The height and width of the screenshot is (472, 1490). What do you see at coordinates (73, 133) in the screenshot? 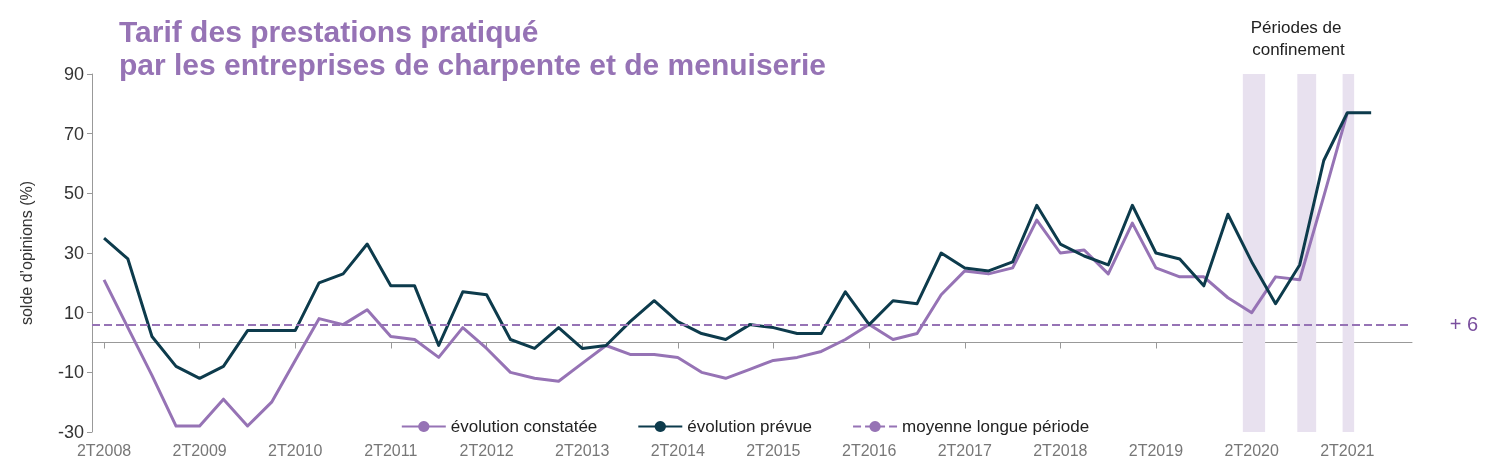
I see `y-tick-label: 70` at bounding box center [73, 133].